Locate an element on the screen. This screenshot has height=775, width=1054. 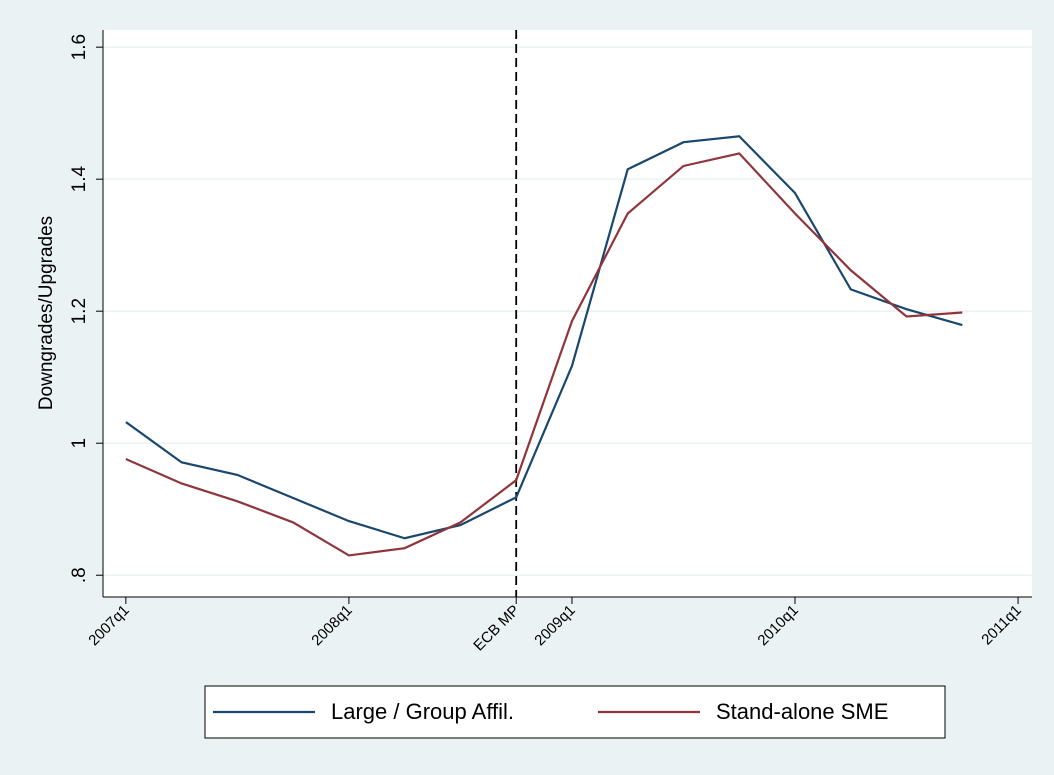
y-axis-title: Downgrades/Upgrades is located at coordinates (46, 313).